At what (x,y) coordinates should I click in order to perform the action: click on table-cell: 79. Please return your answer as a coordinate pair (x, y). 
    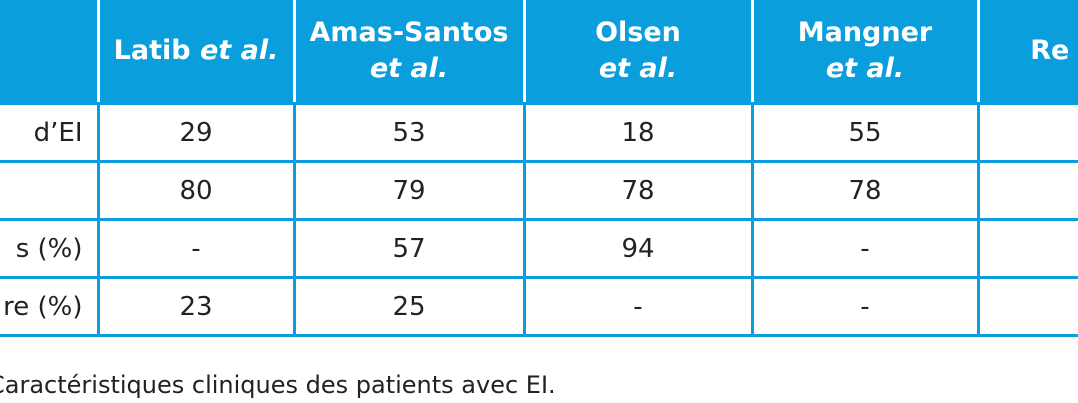
    Looking at the image, I should click on (408, 191).